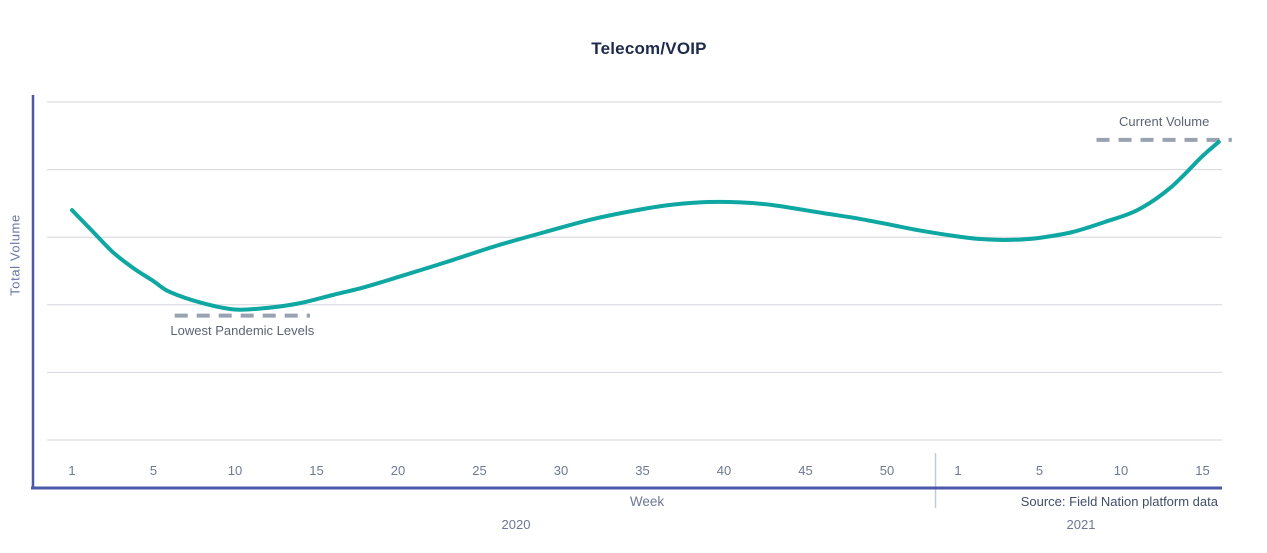 The image size is (1267, 553). I want to click on x-tick-label: 25, so click(479, 470).